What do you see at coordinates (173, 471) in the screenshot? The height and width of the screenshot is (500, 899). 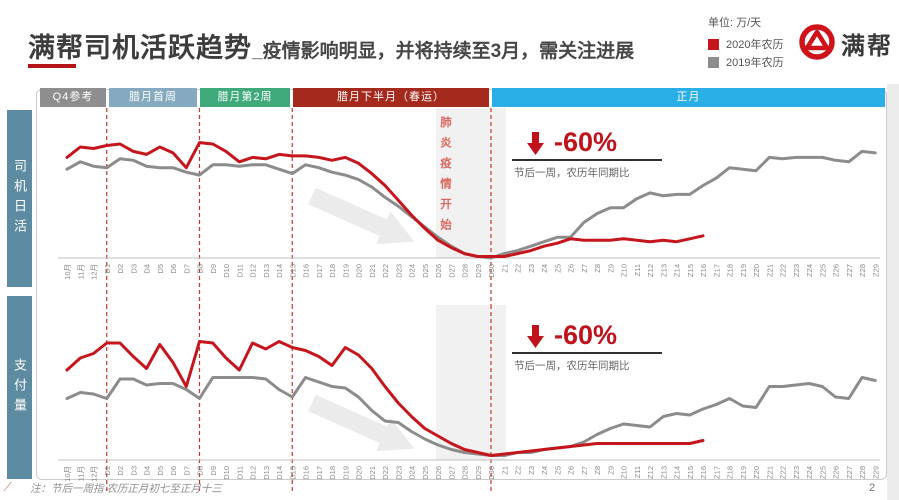 I see `x-tick-label: D6` at bounding box center [173, 471].